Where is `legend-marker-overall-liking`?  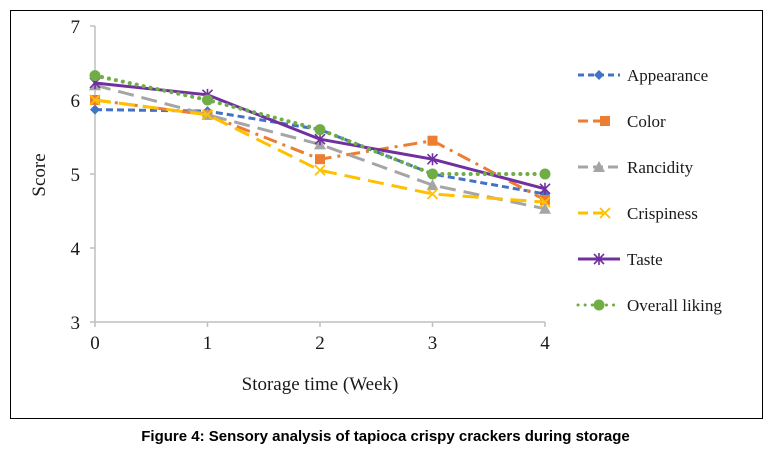
legend-marker-overall-liking is located at coordinates (599, 305).